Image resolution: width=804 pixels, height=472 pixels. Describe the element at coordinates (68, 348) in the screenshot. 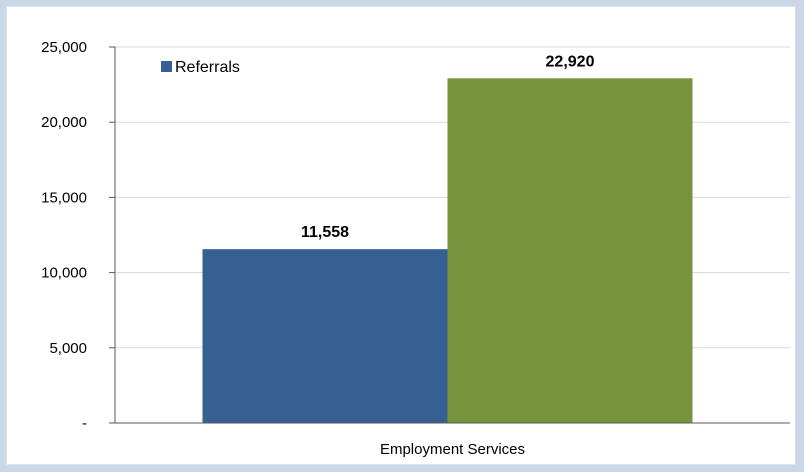

I see `y-tick-label: 5,000` at that location.